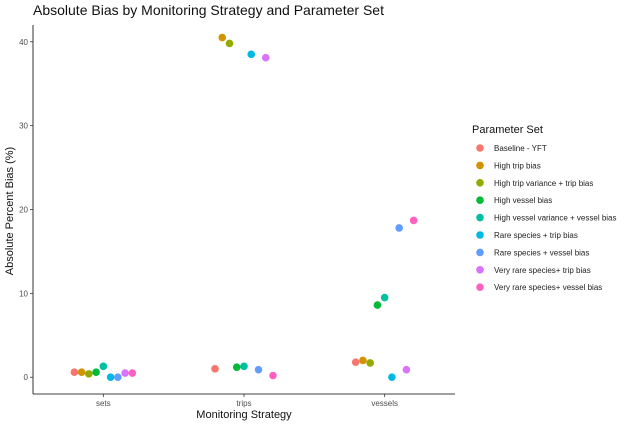  I want to click on legend-label: Baseline - YFT, so click(520, 148).